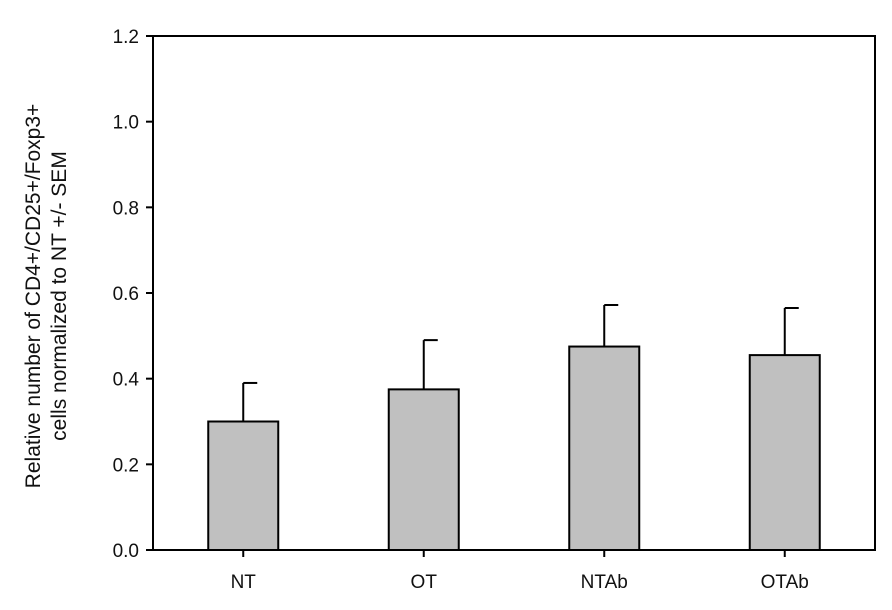 The width and height of the screenshot is (892, 610). I want to click on x-tick-label: NT, so click(244, 582).